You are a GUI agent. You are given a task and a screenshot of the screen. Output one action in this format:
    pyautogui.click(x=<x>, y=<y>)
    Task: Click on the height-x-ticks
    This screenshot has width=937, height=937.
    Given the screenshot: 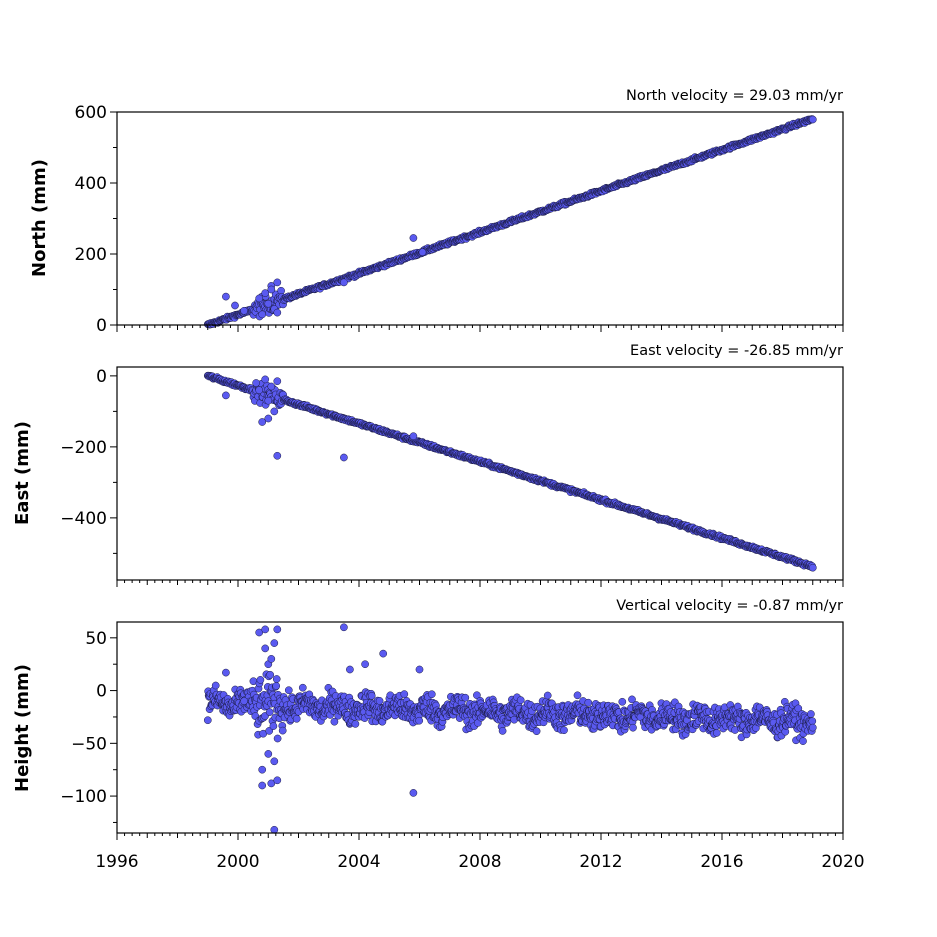 What is the action you would take?
    pyautogui.click(x=480, y=836)
    